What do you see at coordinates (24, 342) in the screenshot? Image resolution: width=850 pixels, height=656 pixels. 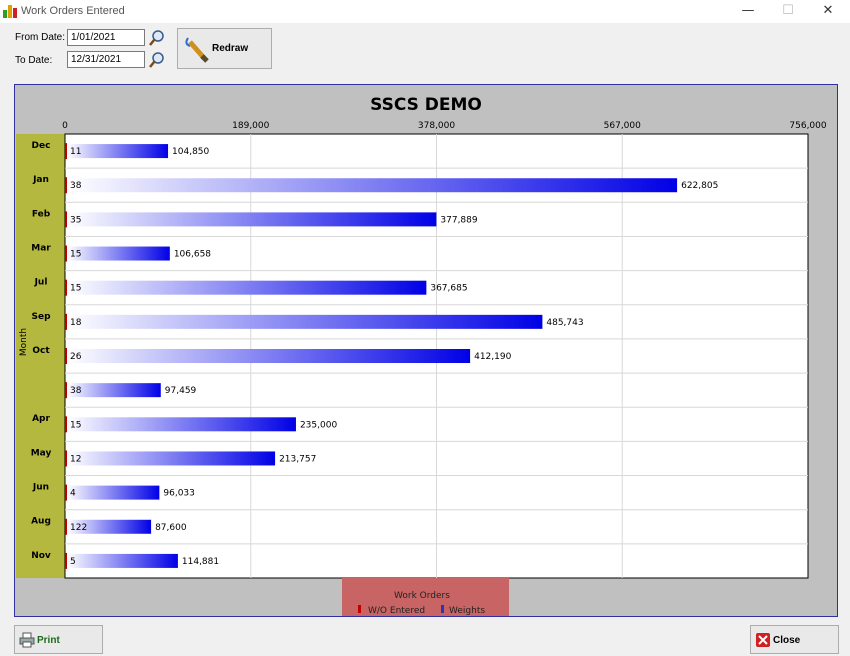 I see `y-axis-label: Month` at bounding box center [24, 342].